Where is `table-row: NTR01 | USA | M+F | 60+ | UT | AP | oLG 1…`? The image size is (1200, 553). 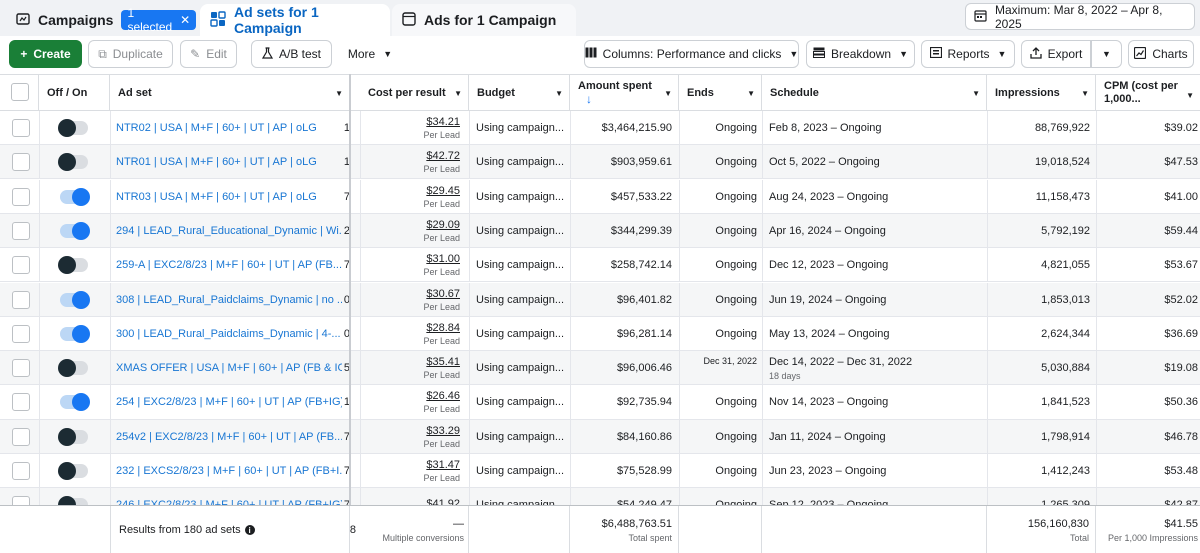
table-row: NTR01 | USA | M+F | 60+ | UT | AP | oLG 1… is located at coordinates (600, 162).